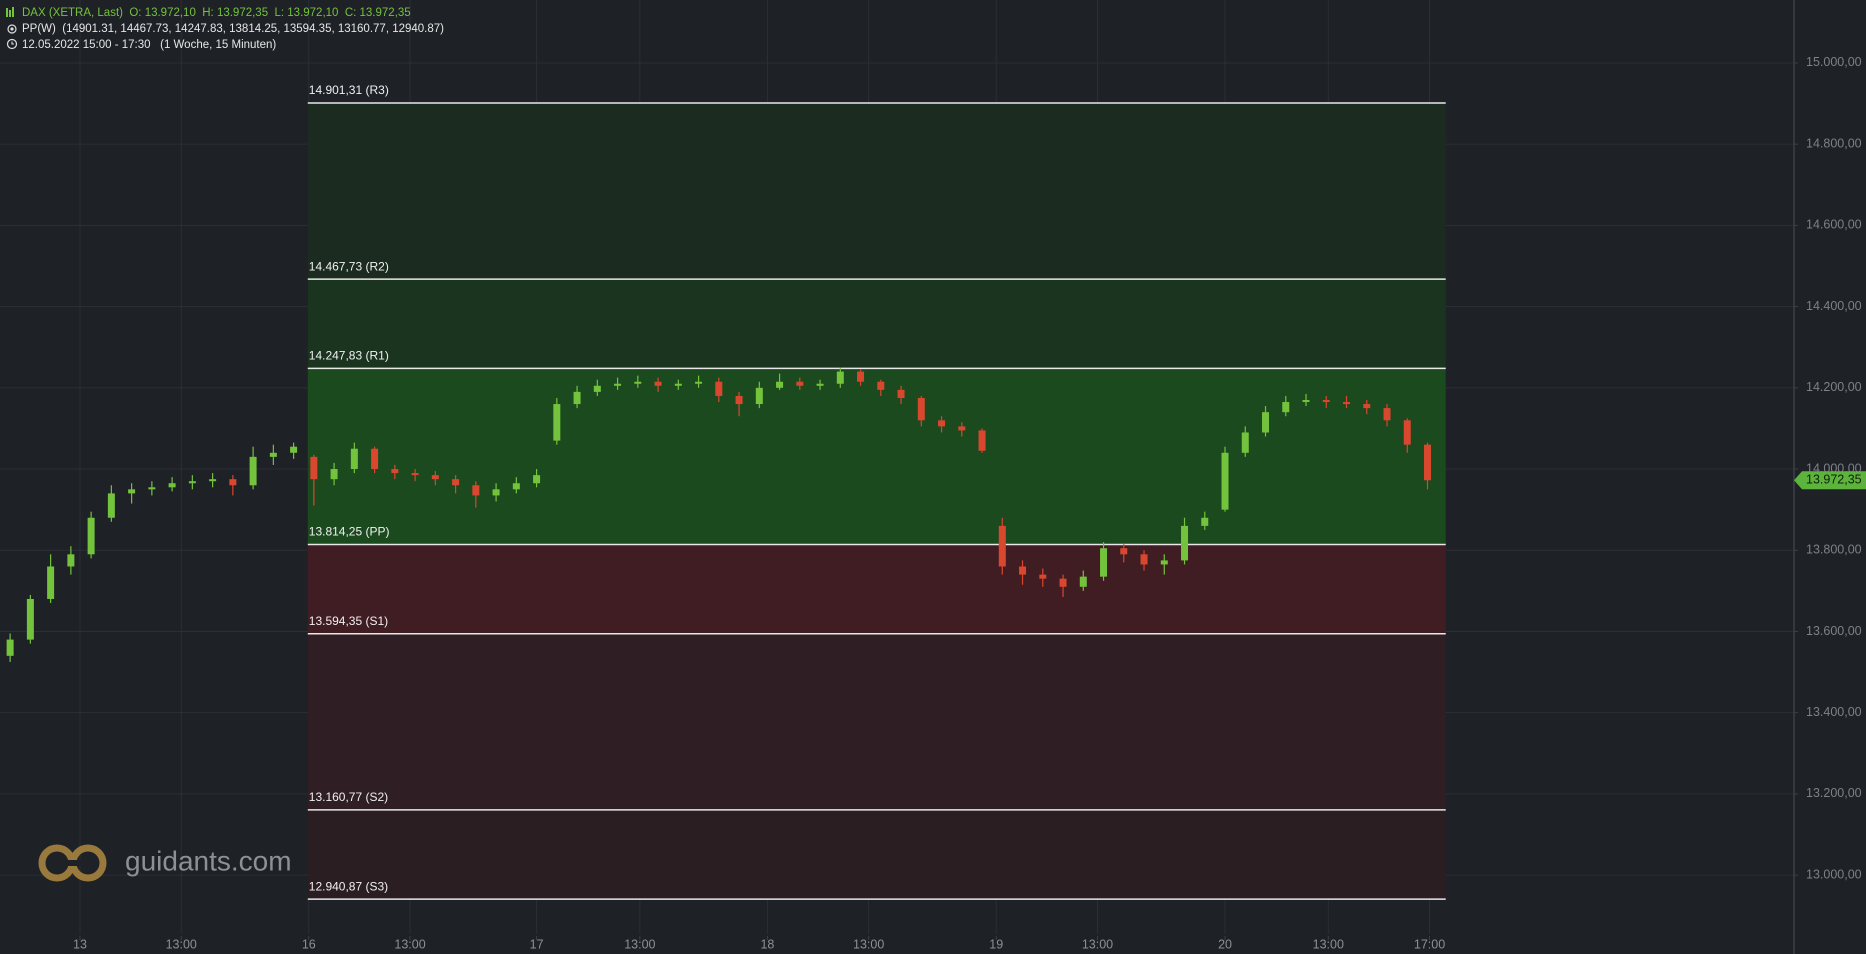  I want to click on x-tick-label: 18, so click(767, 944).